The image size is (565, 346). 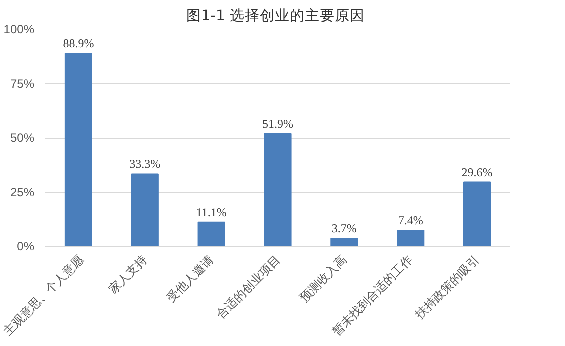 What do you see at coordinates (411, 220) in the screenshot?
I see `data-label: 7.4%` at bounding box center [411, 220].